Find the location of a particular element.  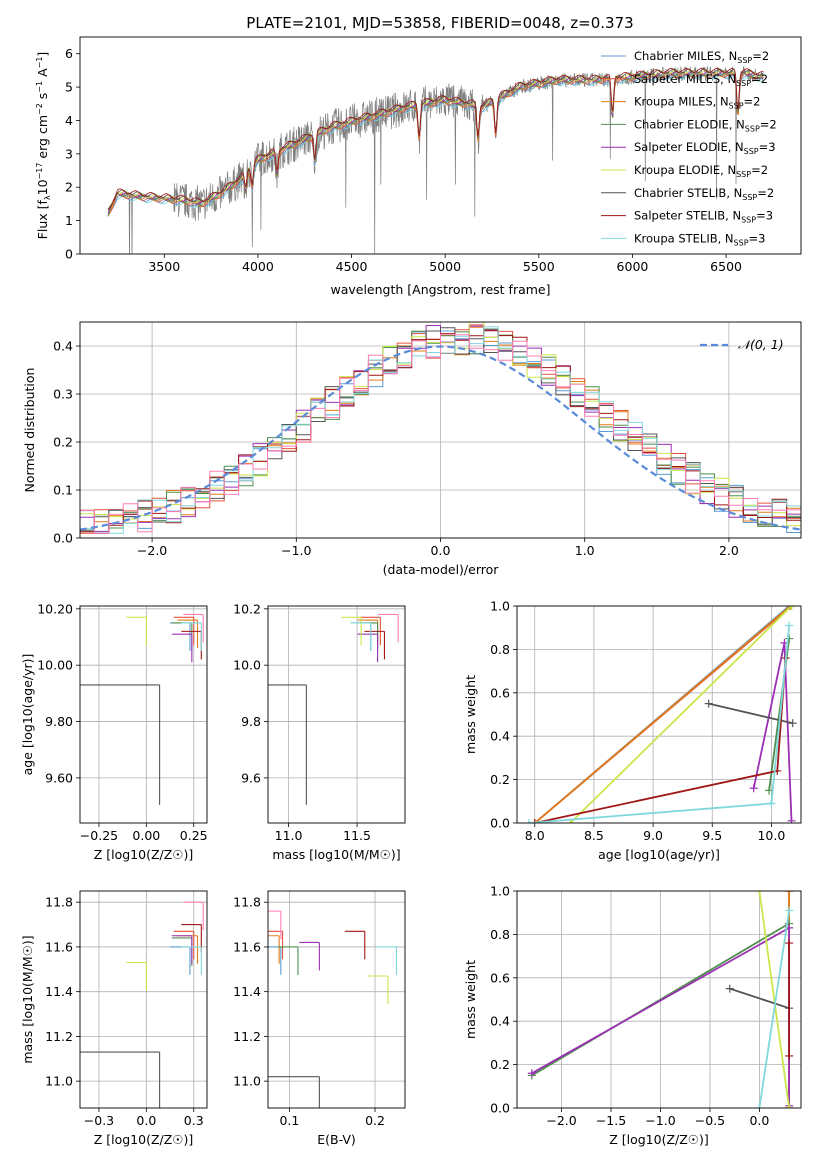

x-tick-label: 11.5 is located at coordinates (357, 835).